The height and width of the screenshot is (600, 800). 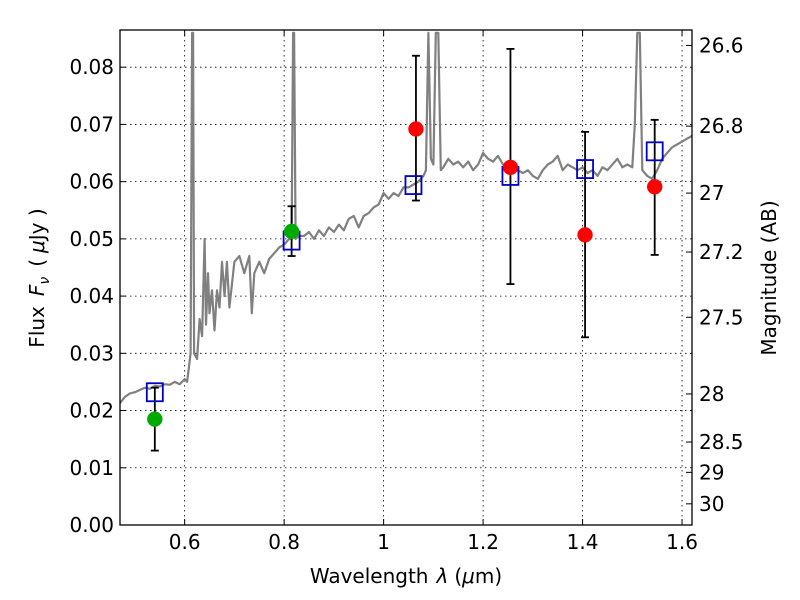 What do you see at coordinates (721, 252) in the screenshot?
I see `magnitude-tick-label: 27.2` at bounding box center [721, 252].